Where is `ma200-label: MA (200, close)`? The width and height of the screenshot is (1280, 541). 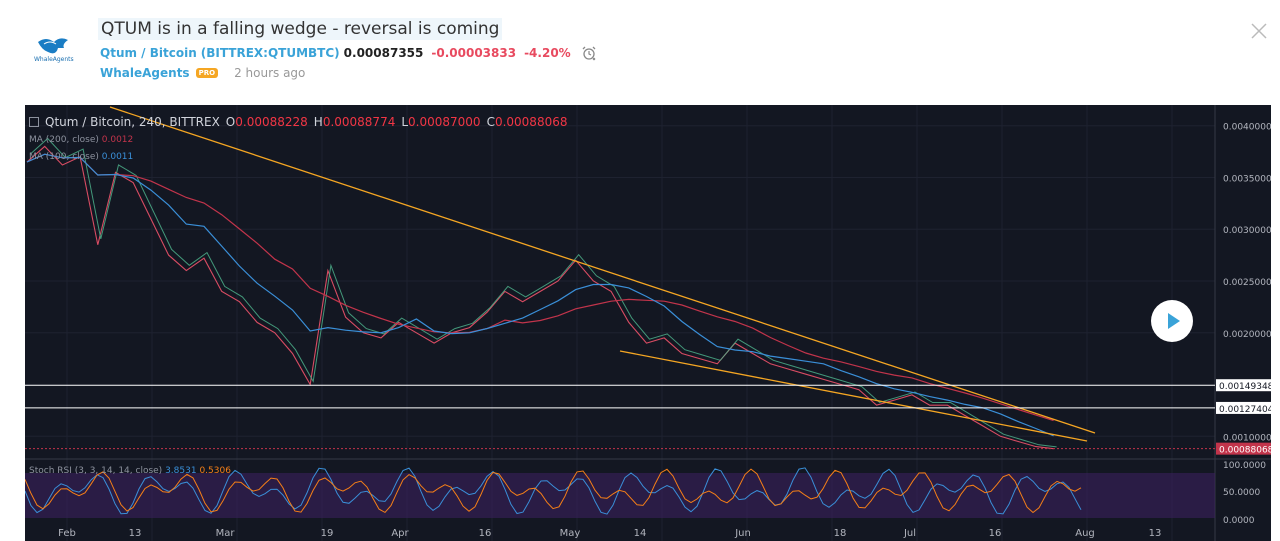 ma200-label: MA (200, close) is located at coordinates (64, 140).